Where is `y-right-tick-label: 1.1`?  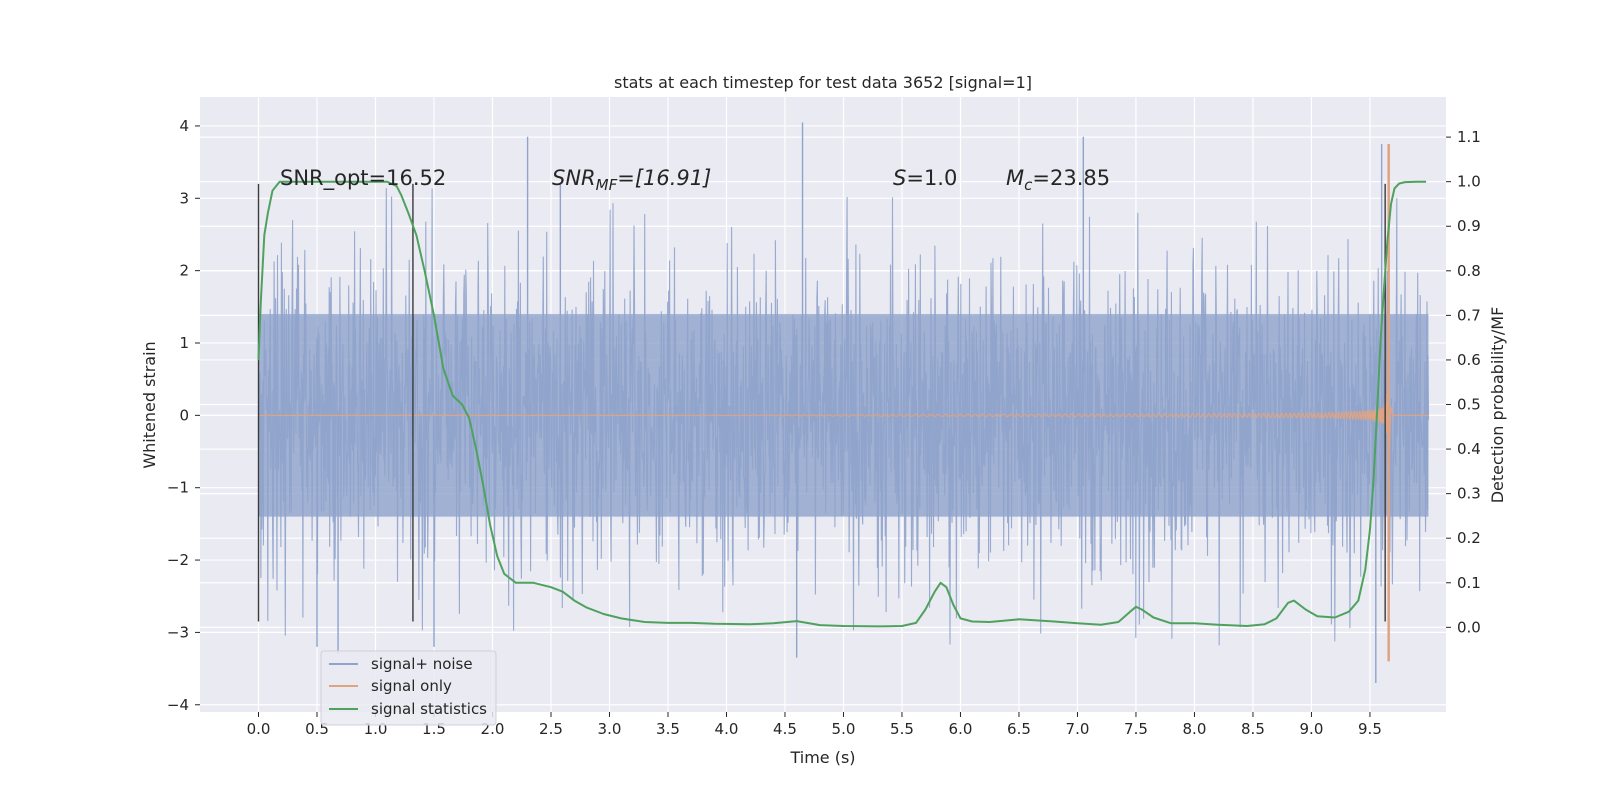 y-right-tick-label: 1.1 is located at coordinates (1469, 137).